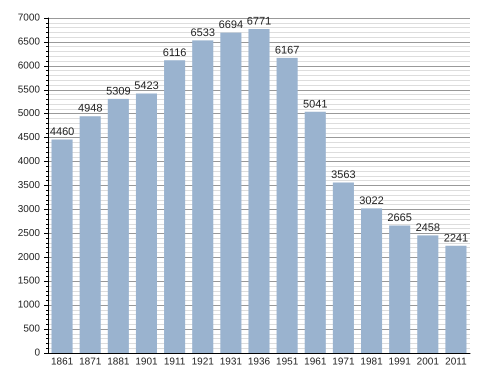  Describe the element at coordinates (29, 305) in the screenshot. I see `y-tick-label: 1000` at that location.